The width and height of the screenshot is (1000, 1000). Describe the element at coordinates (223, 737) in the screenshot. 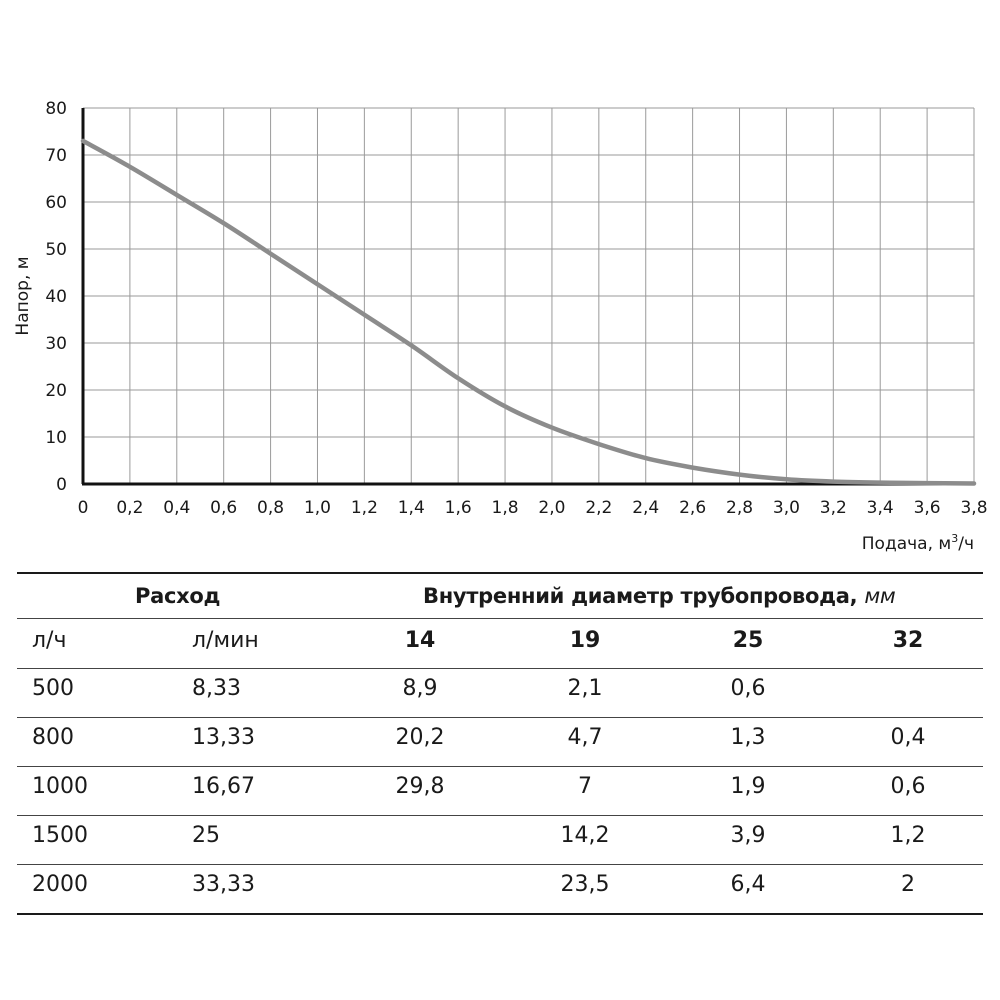

I see `table-cell: 13,33` at that location.